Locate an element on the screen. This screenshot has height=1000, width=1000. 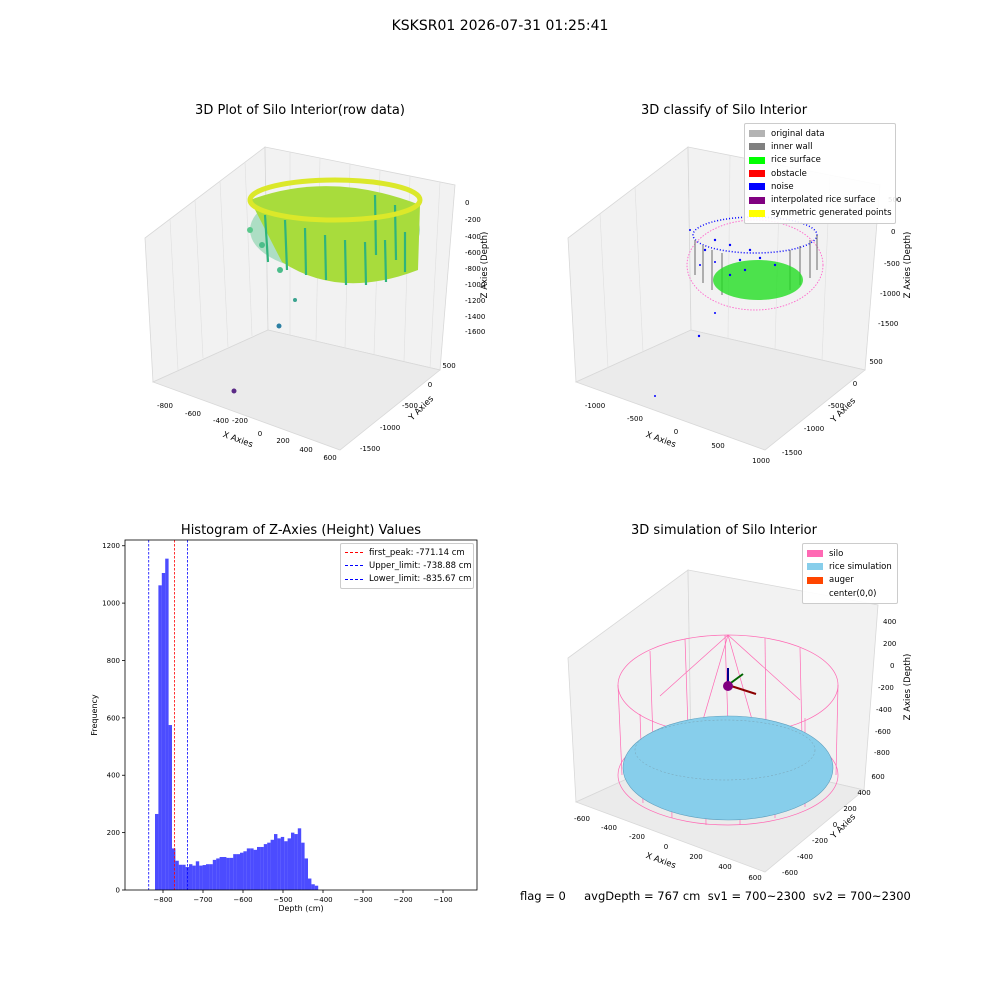
raw-xtick: 0 is located at coordinates (260, 434).